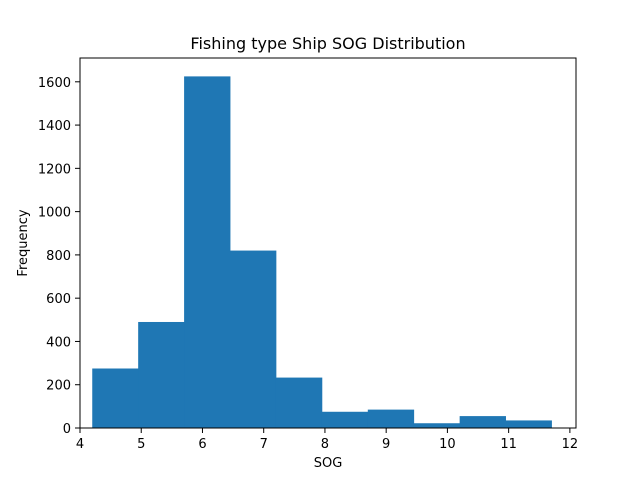 Image resolution: width=640 pixels, height=480 pixels. Describe the element at coordinates (202, 444) in the screenshot. I see `x-tick-label: 6` at that location.